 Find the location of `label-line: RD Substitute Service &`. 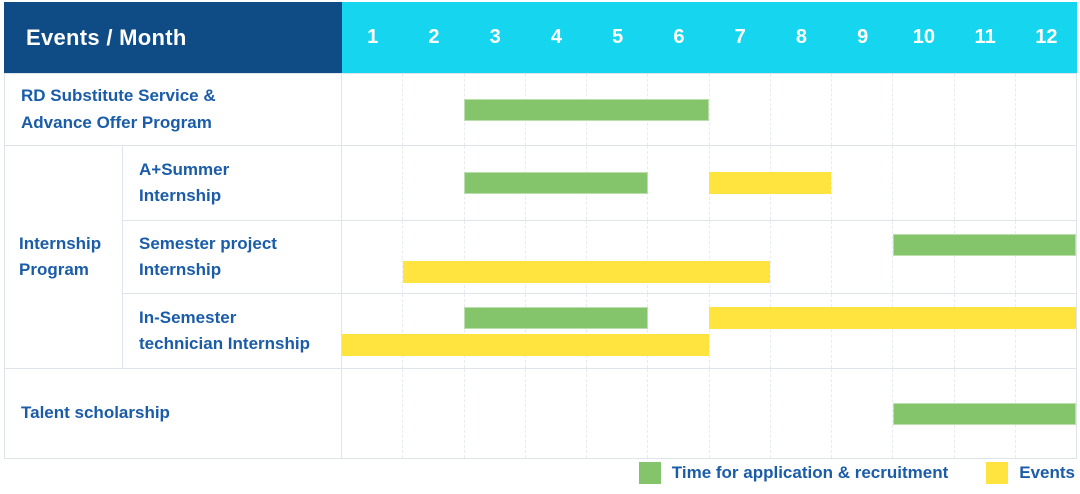

label-line: RD Substitute Service & is located at coordinates (118, 96).